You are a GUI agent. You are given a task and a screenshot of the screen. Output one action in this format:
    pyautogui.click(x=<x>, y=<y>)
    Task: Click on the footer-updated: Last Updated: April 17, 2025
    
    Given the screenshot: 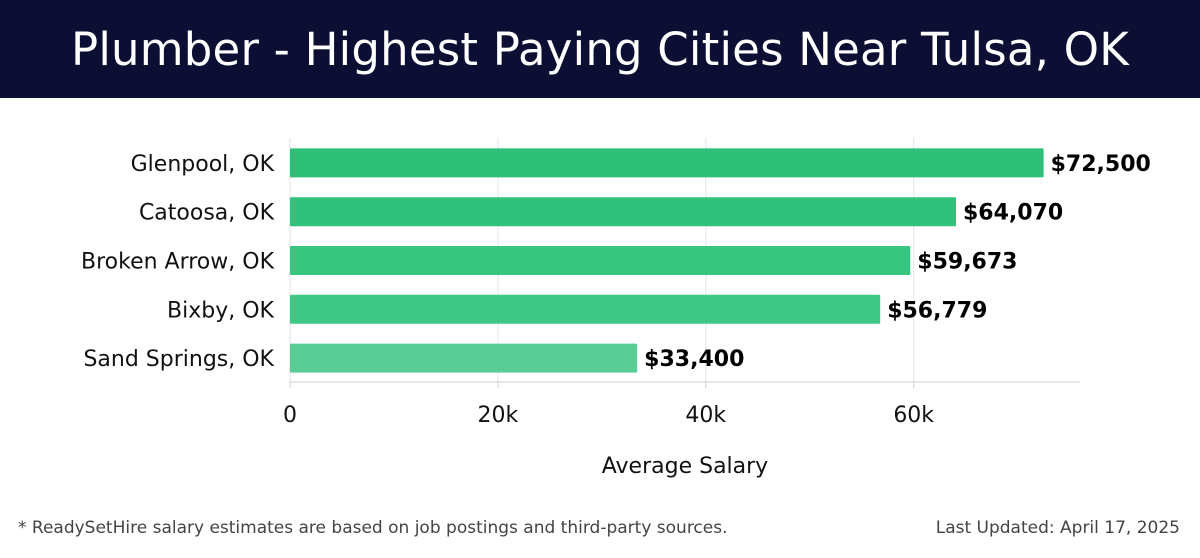 What is the action you would take?
    pyautogui.click(x=1057, y=528)
    